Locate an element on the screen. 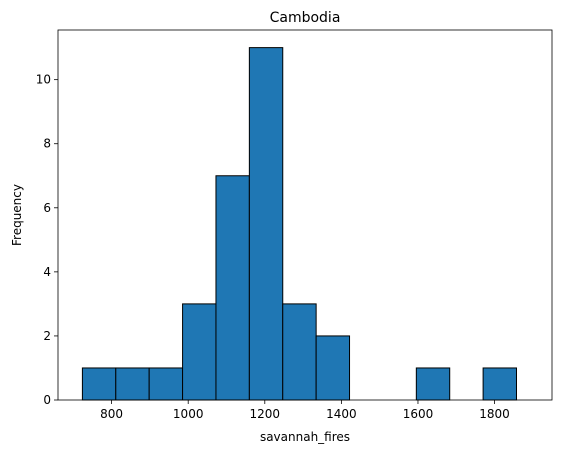  y-axis: 0 2 4 6 8 10 is located at coordinates (47, 240).